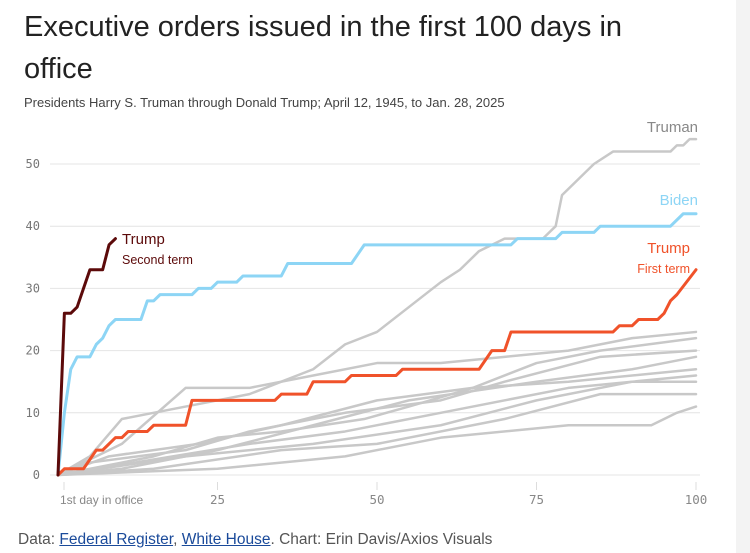  Describe the element at coordinates (86, 357) in the screenshot. I see `series-line-trump-second-term` at that location.